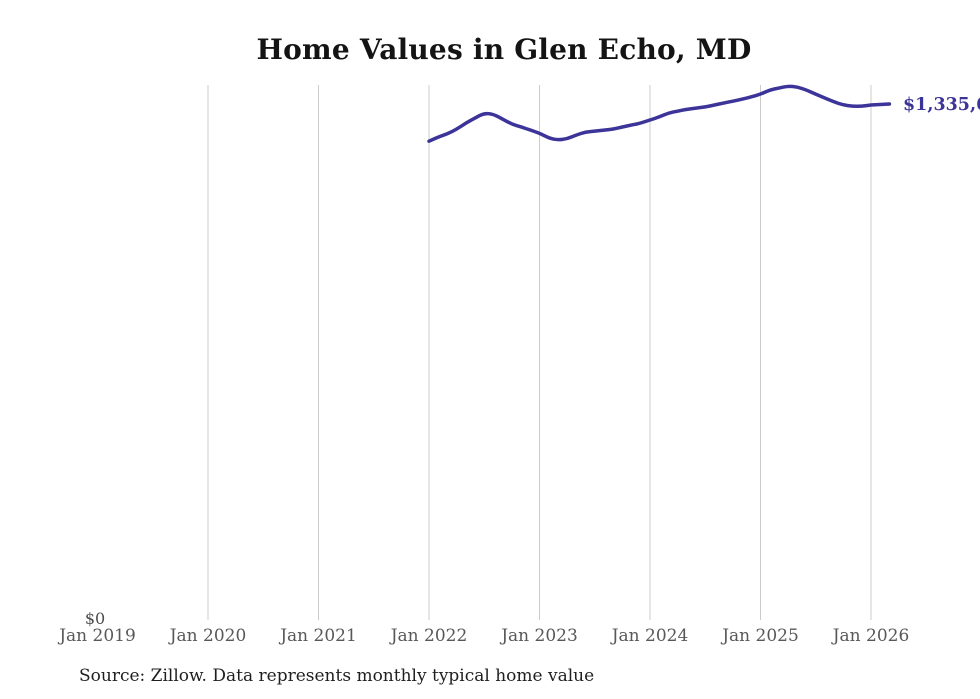  I want to click on chart-title: Home Values in Glen Echo, MD, so click(504, 49).